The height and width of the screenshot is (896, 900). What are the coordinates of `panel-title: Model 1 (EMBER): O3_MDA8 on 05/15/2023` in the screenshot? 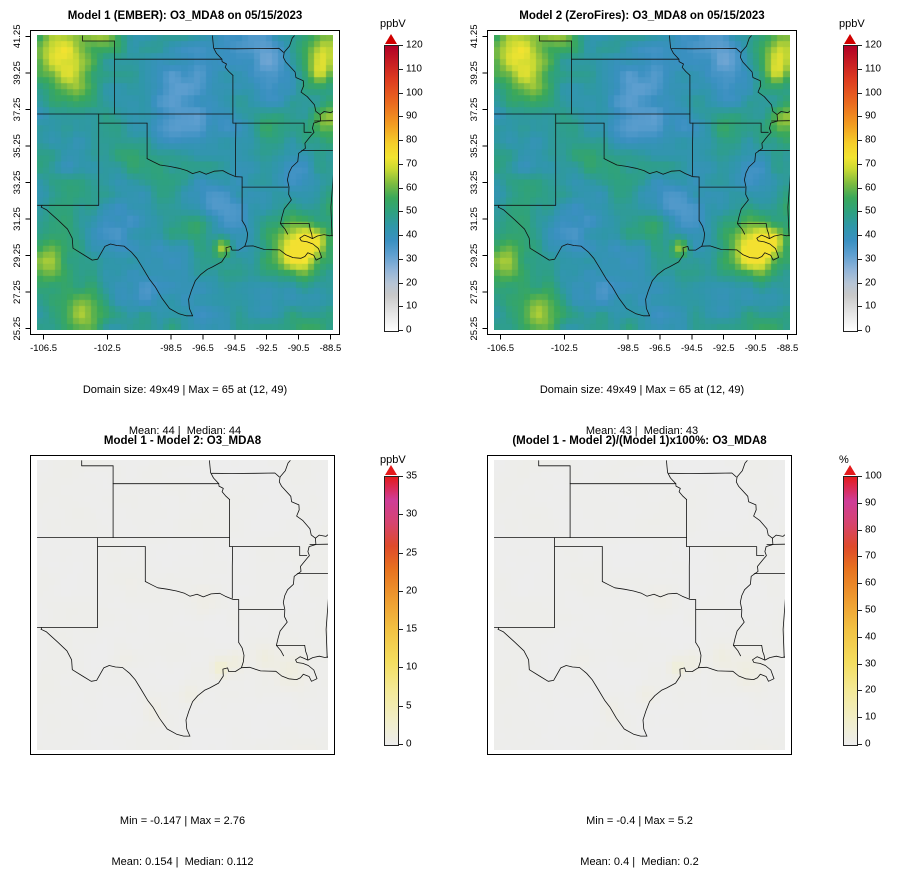 It's located at (185, 16).